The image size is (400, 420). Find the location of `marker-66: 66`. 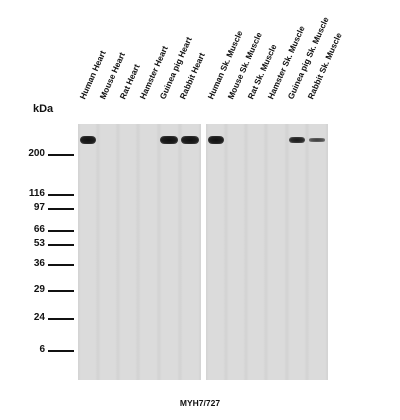

marker-66: 66 is located at coordinates (37, 230).